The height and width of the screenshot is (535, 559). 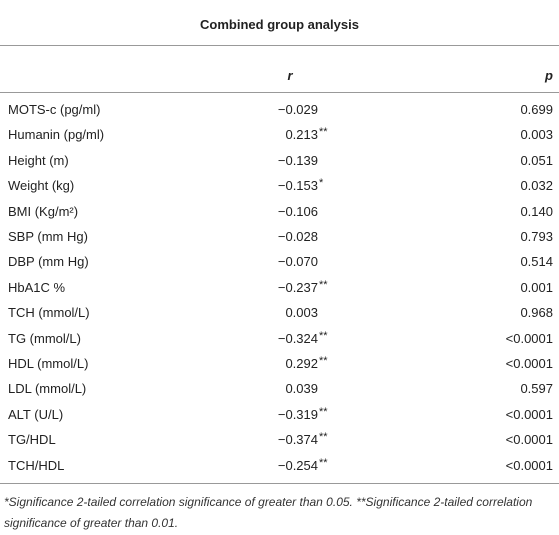 I want to click on r-value: 0.213, so click(x=301, y=135).